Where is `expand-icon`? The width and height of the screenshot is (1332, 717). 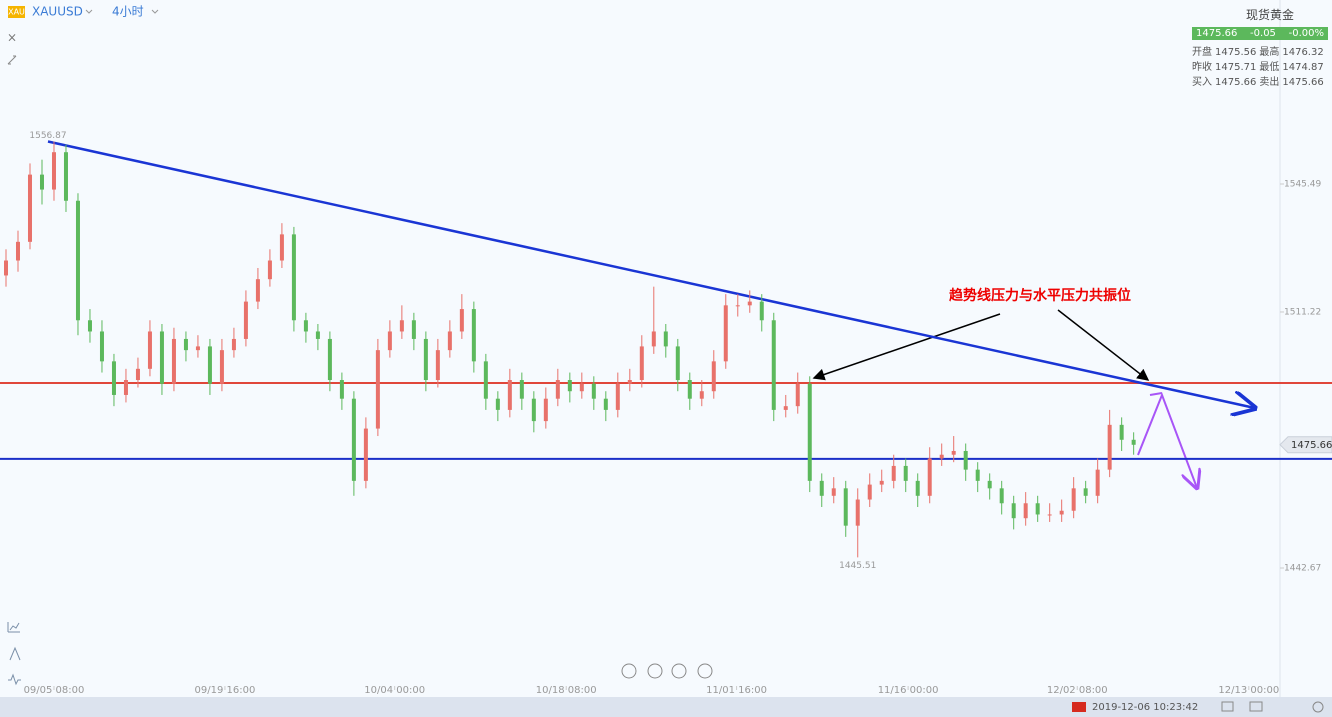
expand-icon is located at coordinates (12, 60).